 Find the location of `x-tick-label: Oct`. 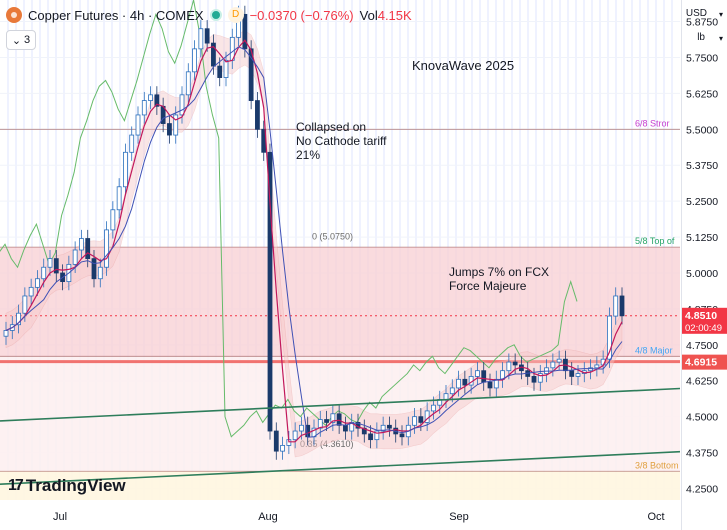

x-tick-label: Oct is located at coordinates (655, 517).